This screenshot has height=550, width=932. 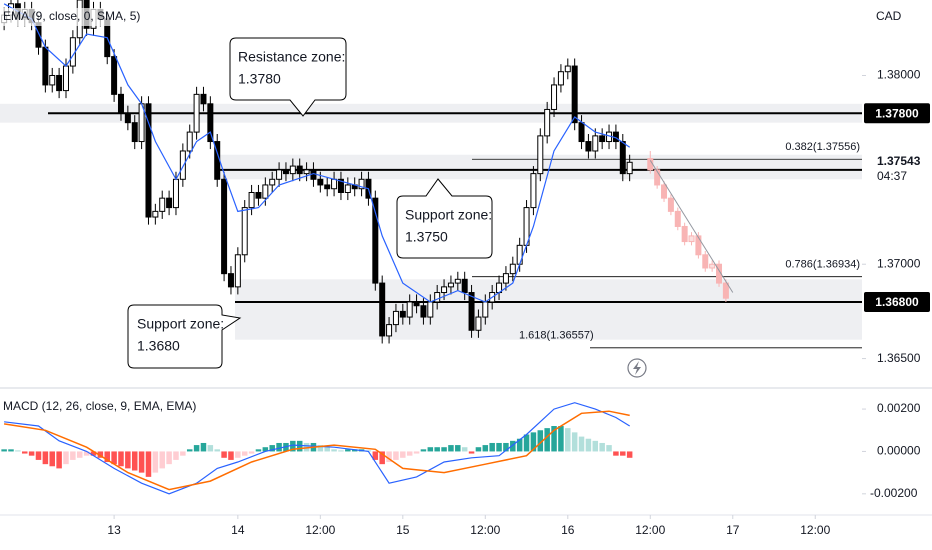 I want to click on fib-label: 0.382(1.37556), so click(x=822, y=147).